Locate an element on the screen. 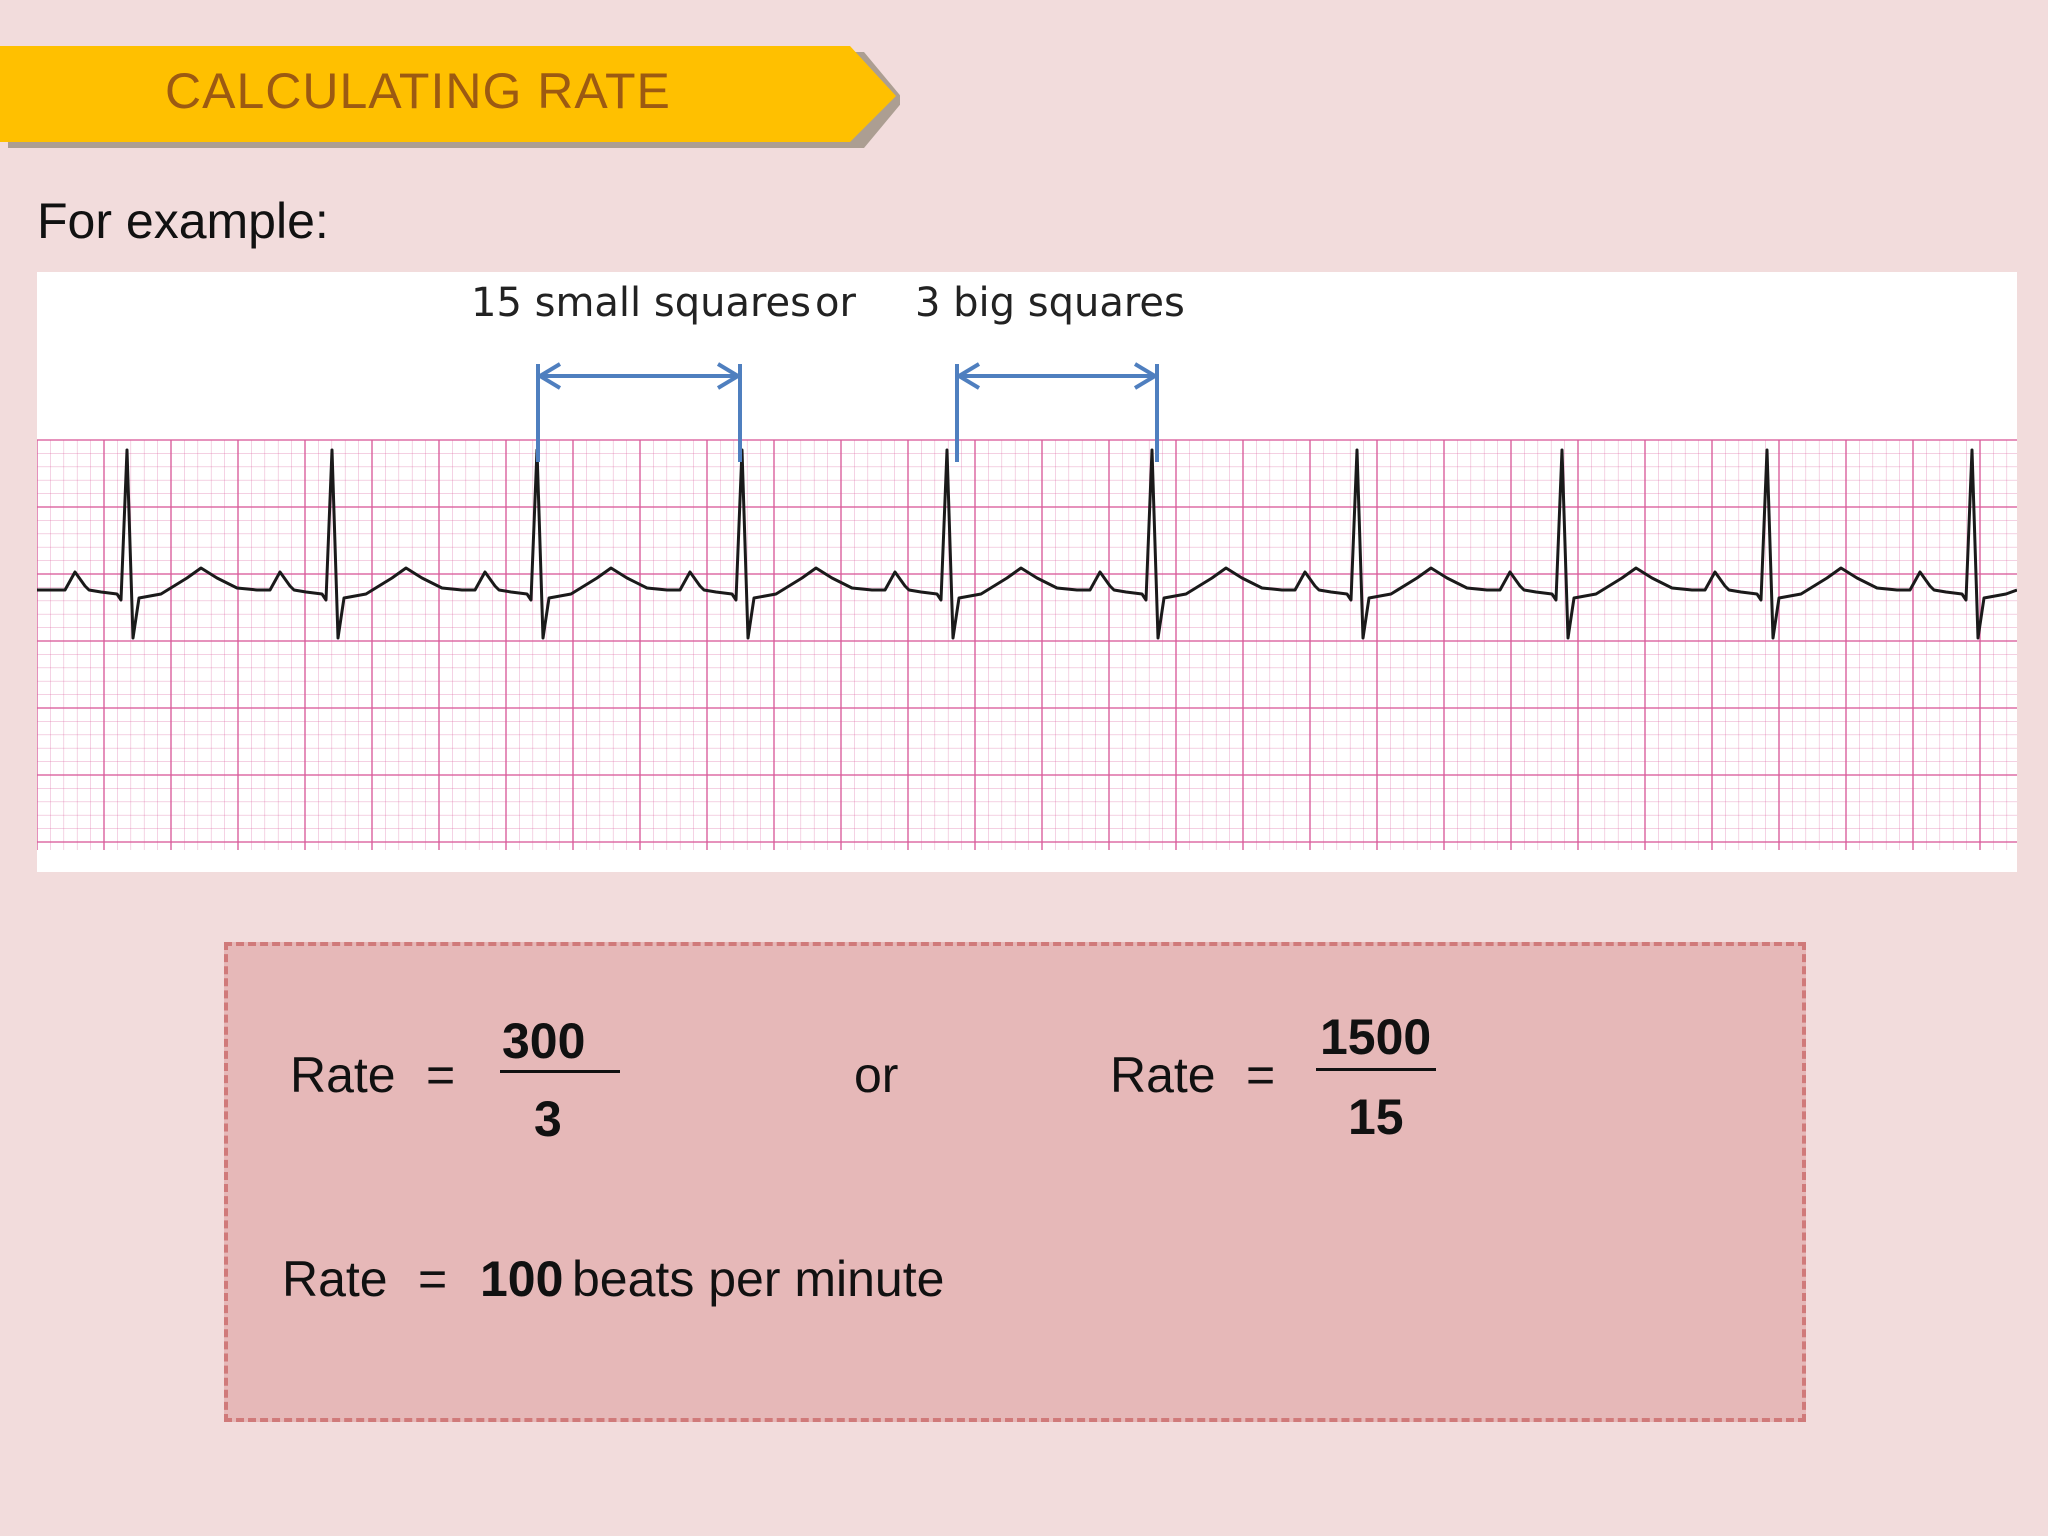  title-banner is located at coordinates (450, 97).